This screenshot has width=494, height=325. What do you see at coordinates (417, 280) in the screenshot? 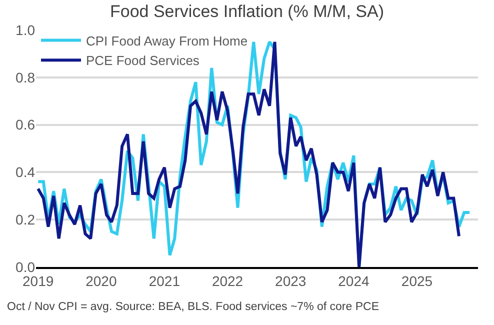
I see `x-tick-label: 2025` at bounding box center [417, 280].